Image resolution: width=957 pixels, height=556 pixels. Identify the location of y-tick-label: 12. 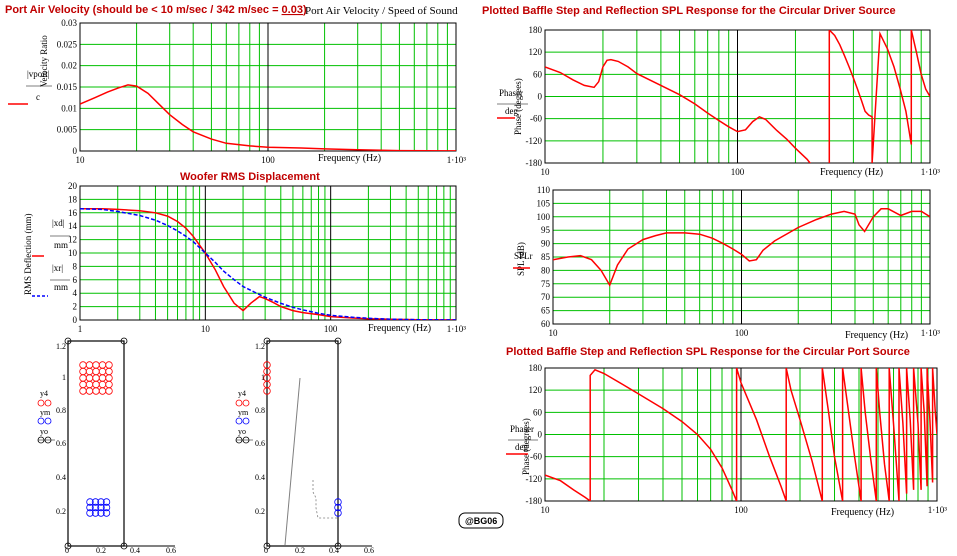
(72, 240).